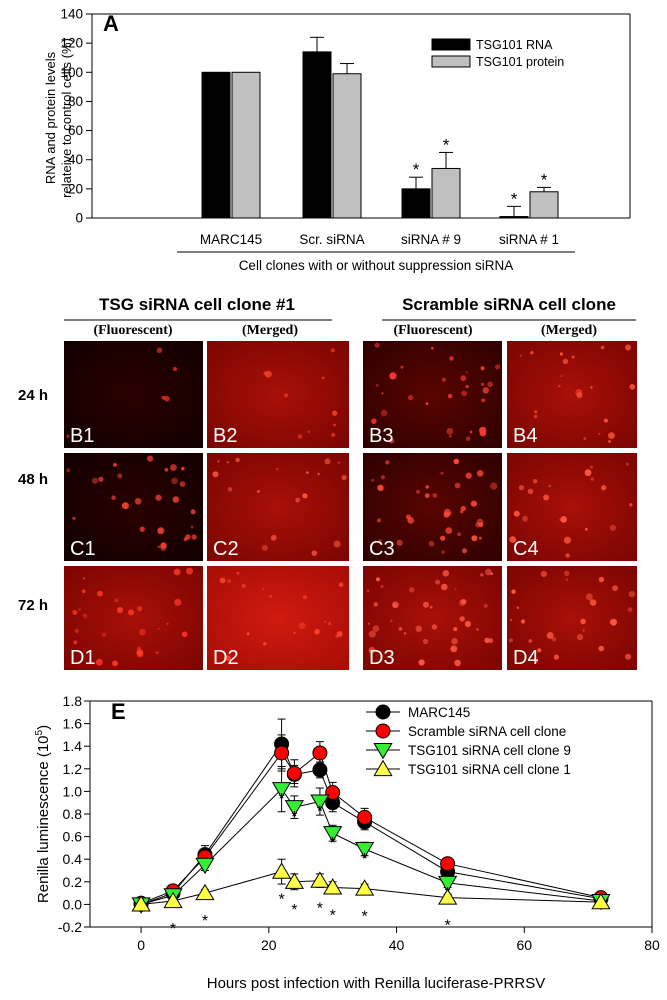 Image resolution: width=667 pixels, height=1000 pixels. I want to click on panel-e-y-tick-label: 0.2, so click(73, 882).